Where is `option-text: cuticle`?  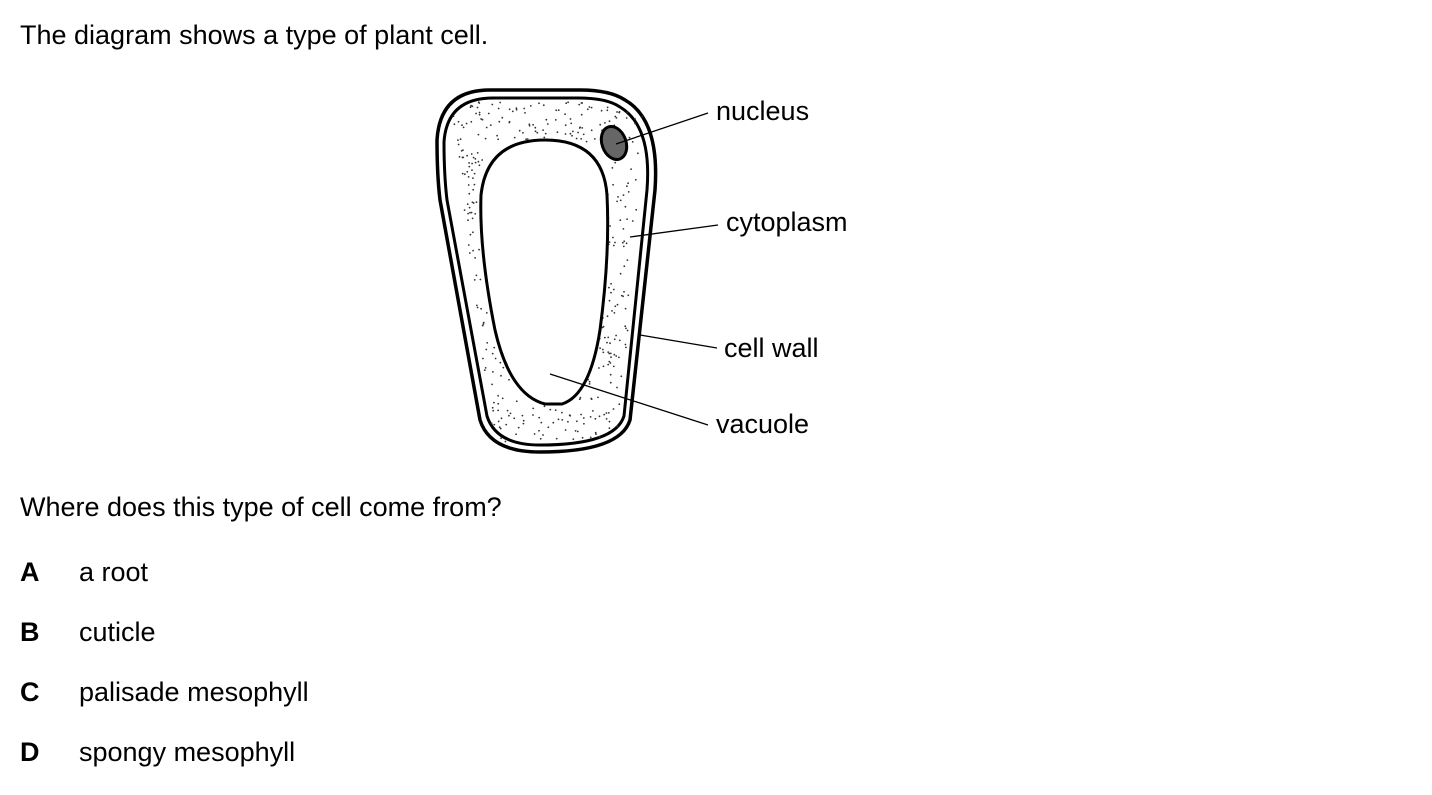
option-text: cuticle is located at coordinates (117, 632).